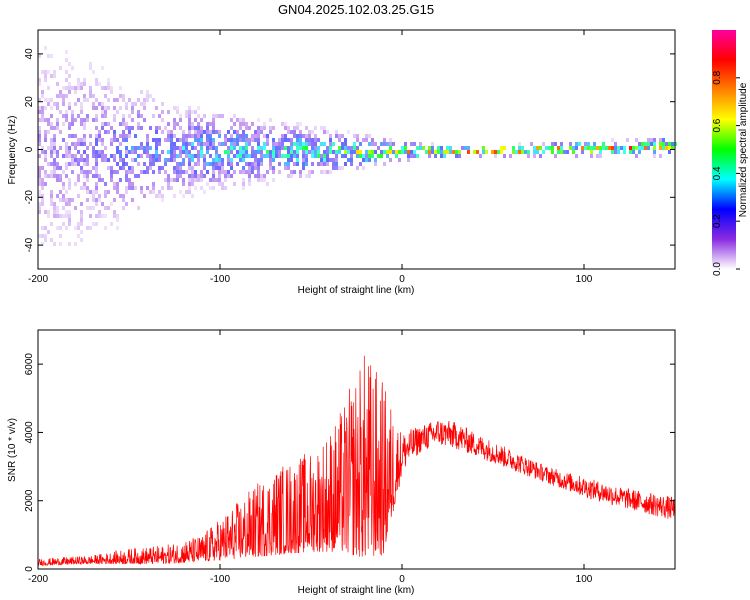  What do you see at coordinates (220, 279) in the screenshot?
I see `spectrogram-x-tick-label: -100` at bounding box center [220, 279].